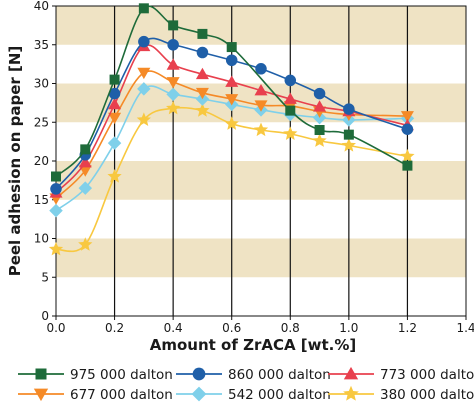 Image resolution: width=474 pixels, height=402 pixels. What do you see at coordinates (121, 375) in the screenshot?
I see `legend-label: 975 000 dalton` at bounding box center [121, 375].